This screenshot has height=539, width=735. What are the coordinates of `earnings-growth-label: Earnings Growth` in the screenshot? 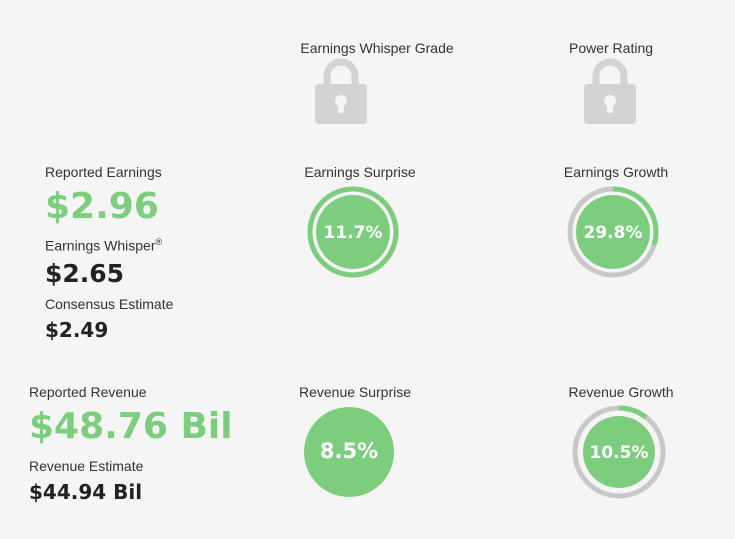 It's located at (616, 172).